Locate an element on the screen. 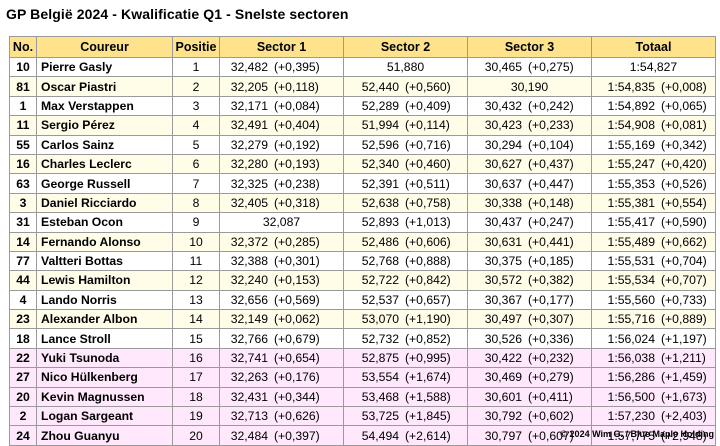 Image resolution: width=720 pixels, height=446 pixels. sector-2: 52,596 (+0,716) is located at coordinates (405, 144).